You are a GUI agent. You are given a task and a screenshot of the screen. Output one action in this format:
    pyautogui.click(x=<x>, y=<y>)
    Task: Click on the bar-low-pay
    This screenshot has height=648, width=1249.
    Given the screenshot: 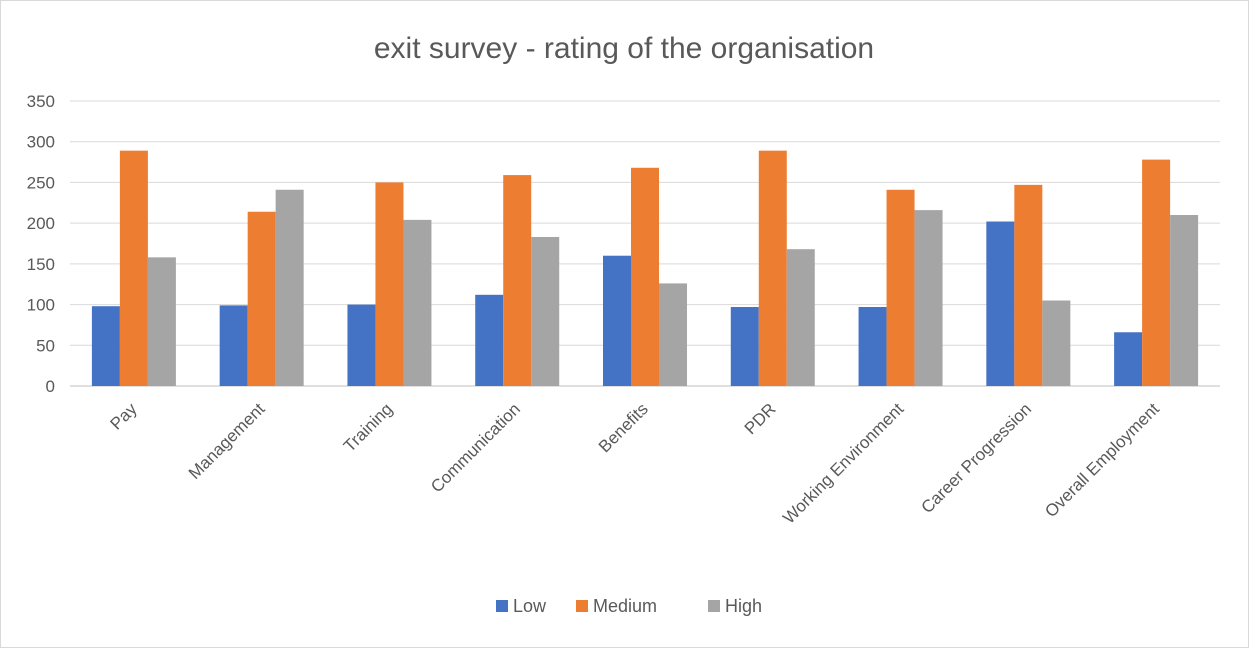 What is the action you would take?
    pyautogui.click(x=105, y=346)
    